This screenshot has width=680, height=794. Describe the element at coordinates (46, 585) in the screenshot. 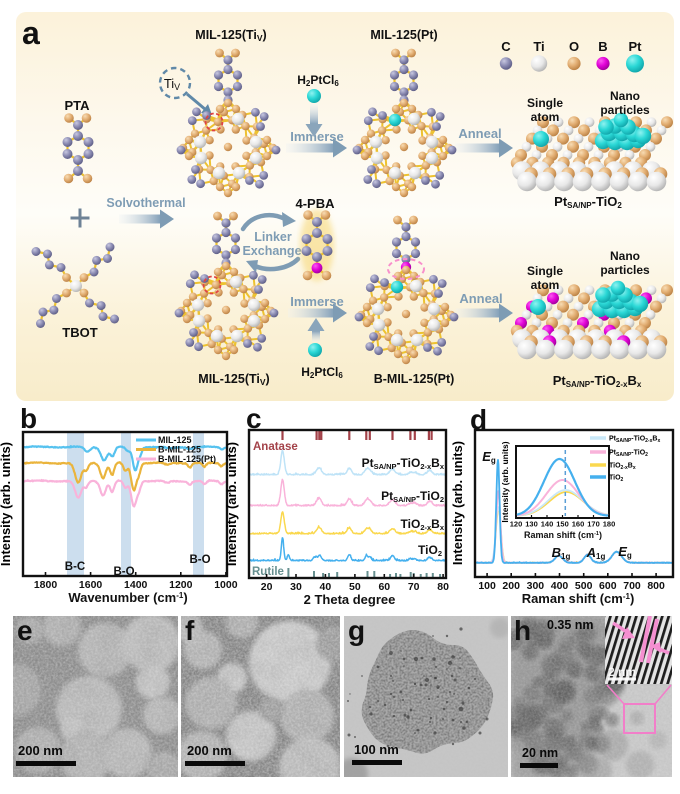

I see `svg-text: 1800` at that location.